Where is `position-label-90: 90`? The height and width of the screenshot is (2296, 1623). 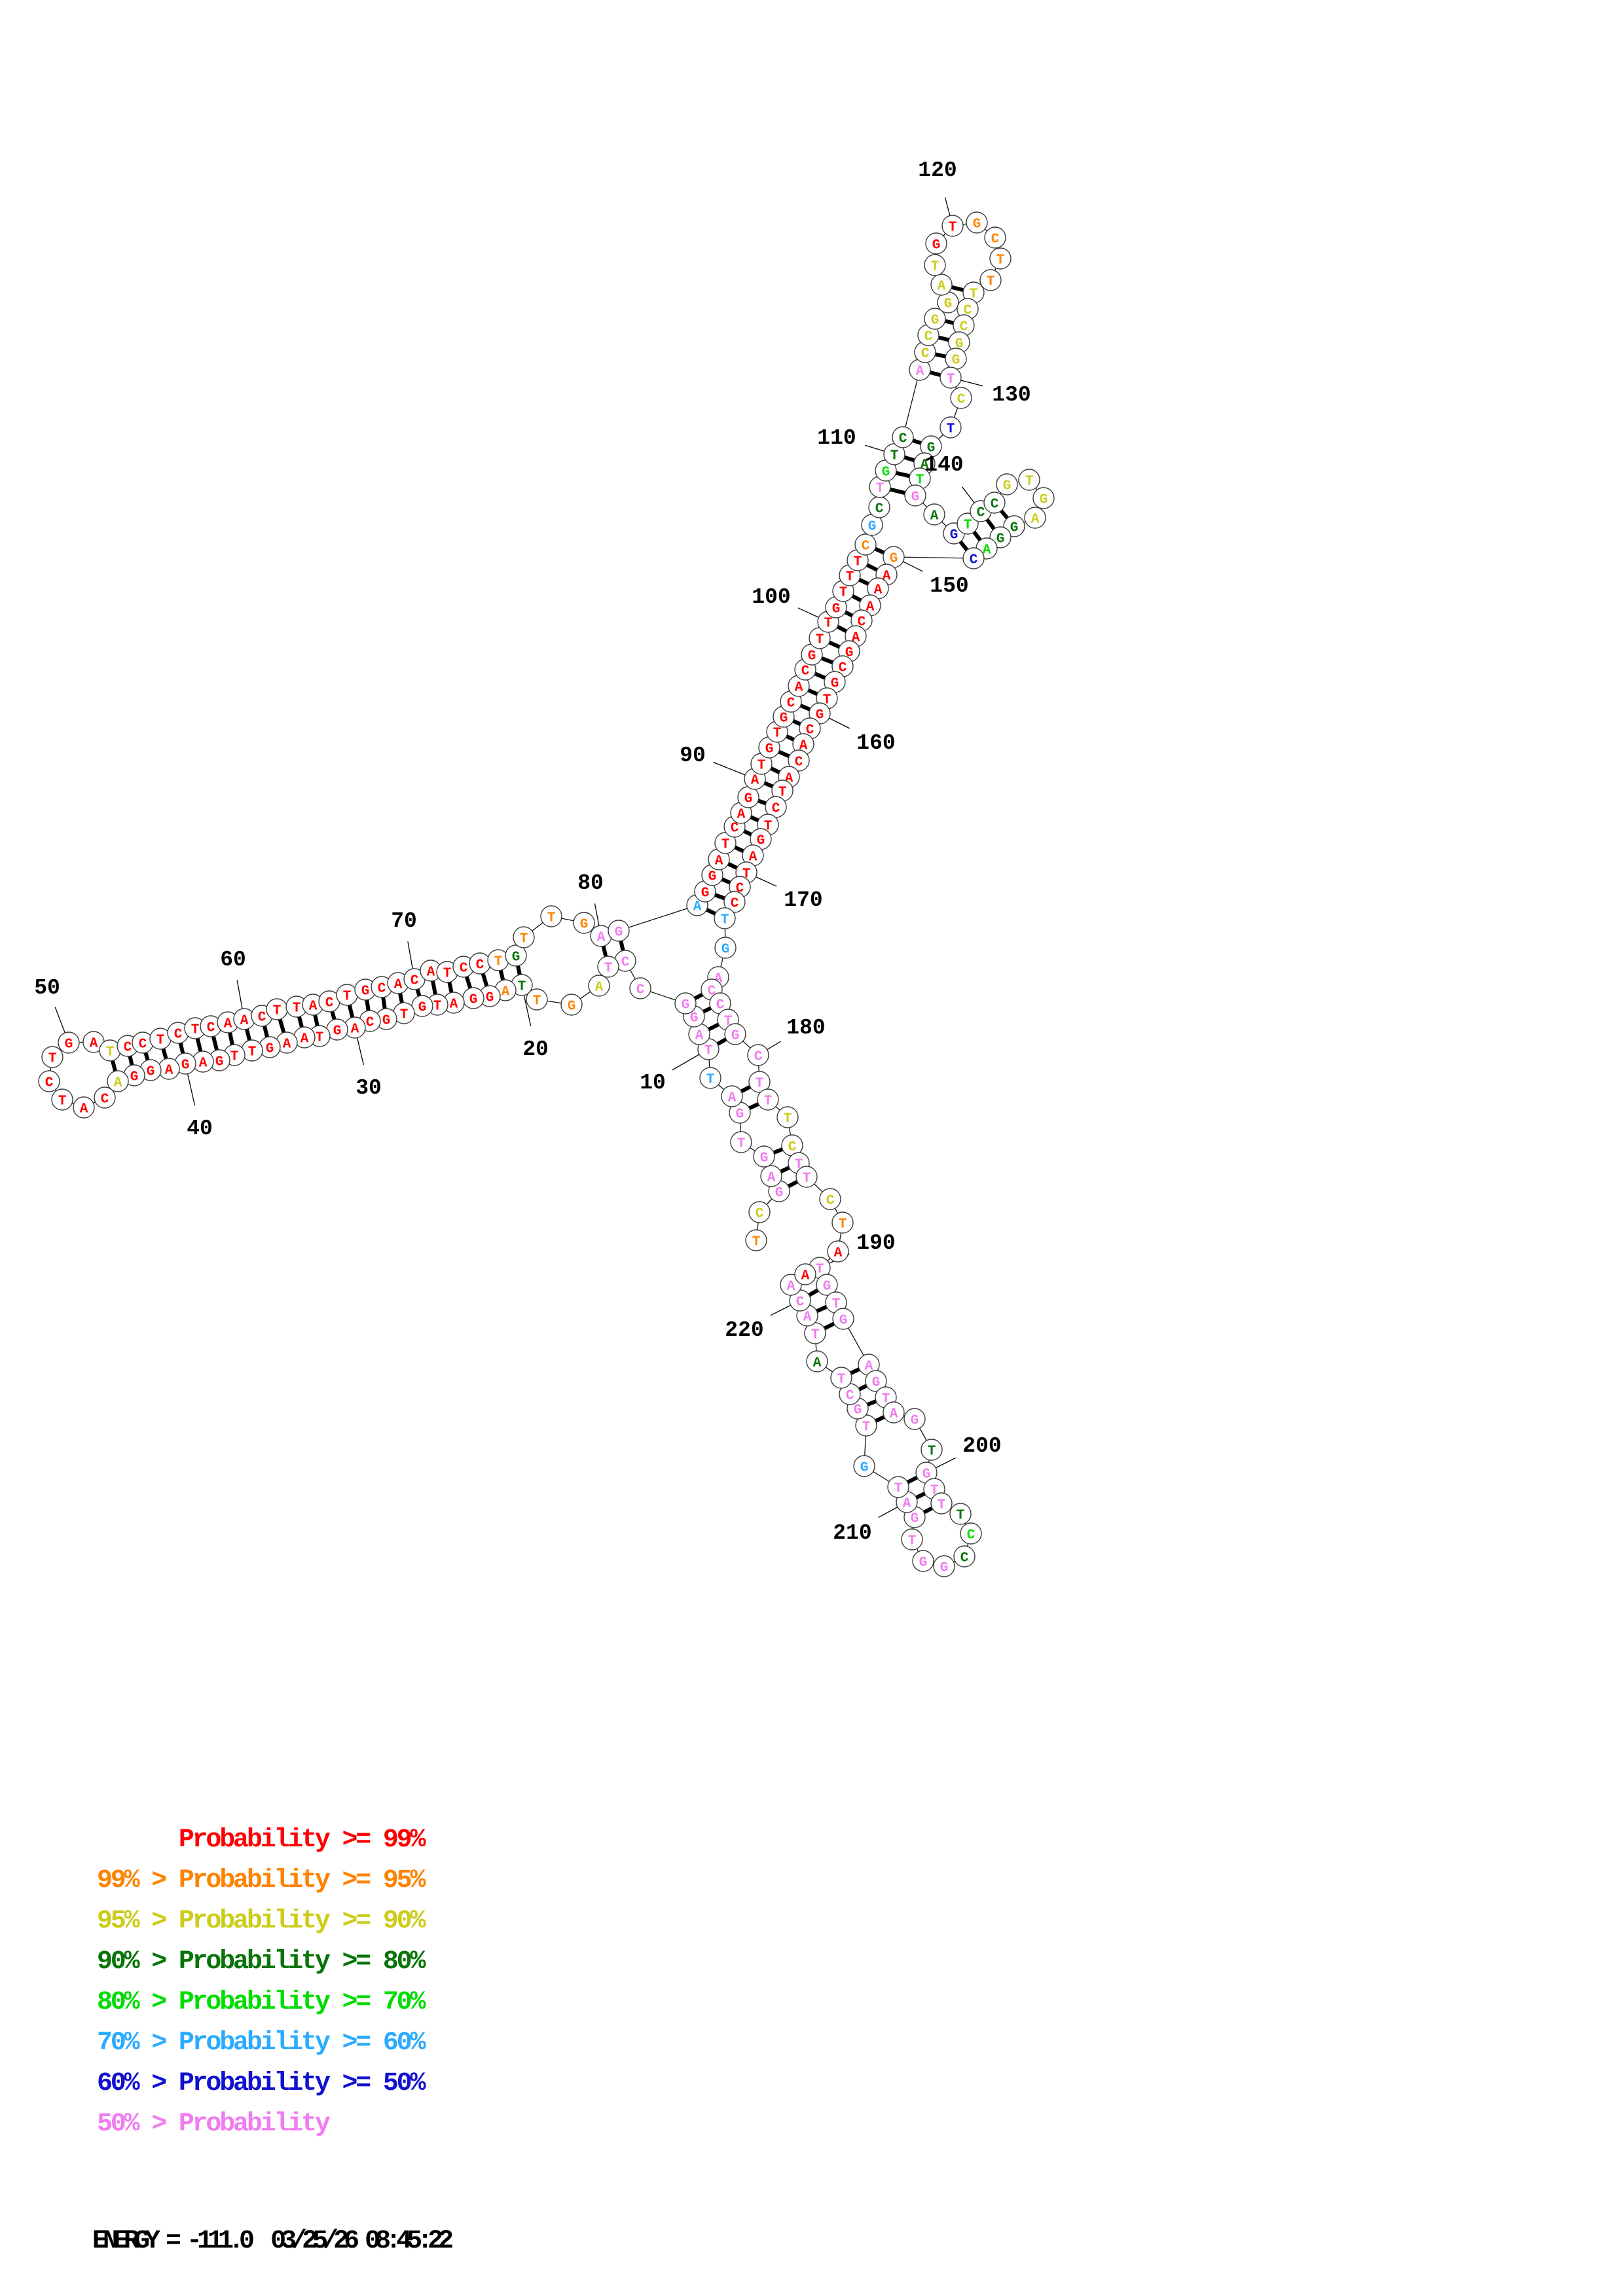 position-label-90: 90 is located at coordinates (693, 756).